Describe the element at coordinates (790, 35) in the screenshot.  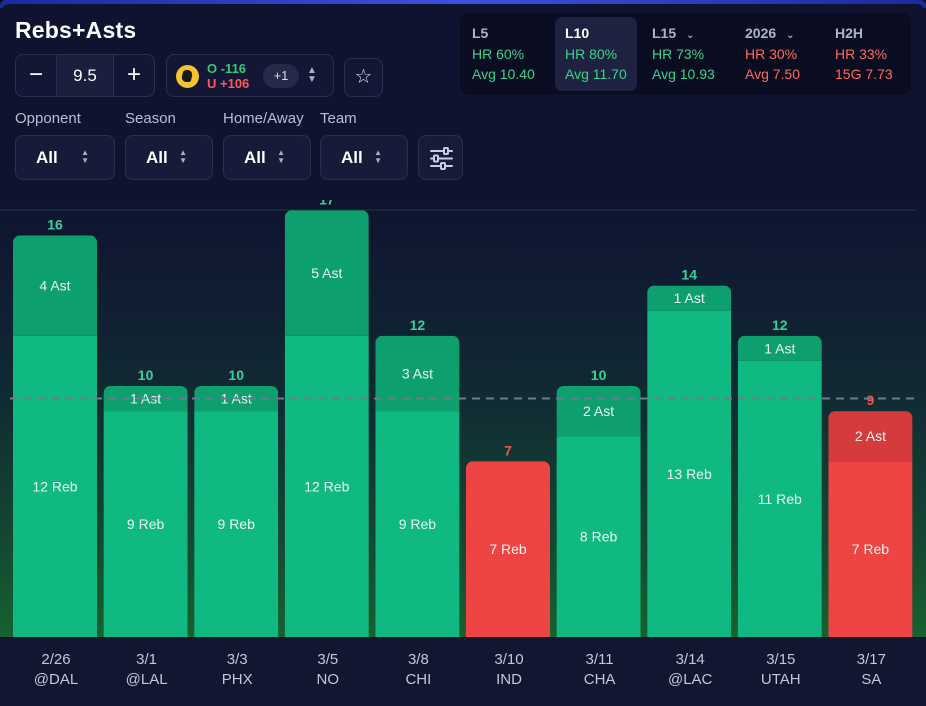
I see `chevron-down-icon: ⌄` at that location.